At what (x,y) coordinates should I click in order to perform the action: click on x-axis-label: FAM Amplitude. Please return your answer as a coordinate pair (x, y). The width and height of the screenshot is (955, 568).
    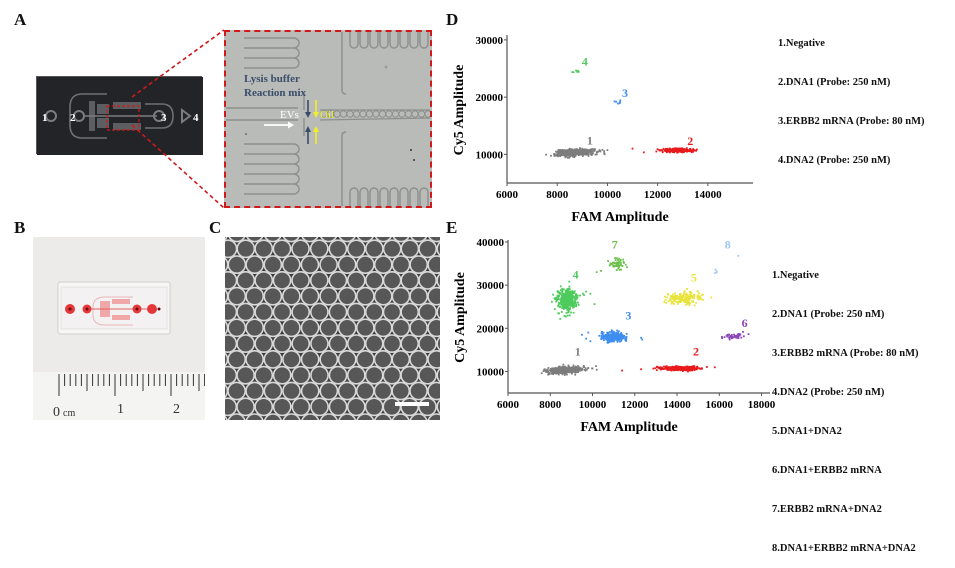
    Looking at the image, I should click on (628, 427).